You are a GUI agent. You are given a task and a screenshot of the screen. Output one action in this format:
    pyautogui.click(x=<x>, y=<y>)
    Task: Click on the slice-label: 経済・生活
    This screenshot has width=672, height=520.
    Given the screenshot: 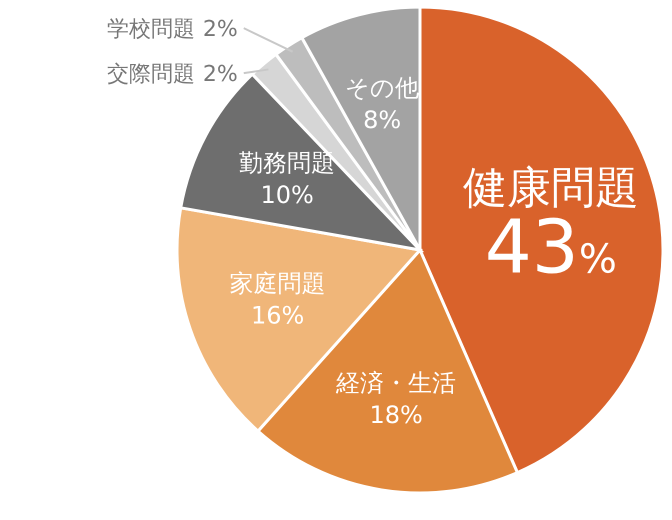 What is the action you would take?
    pyautogui.click(x=395, y=382)
    